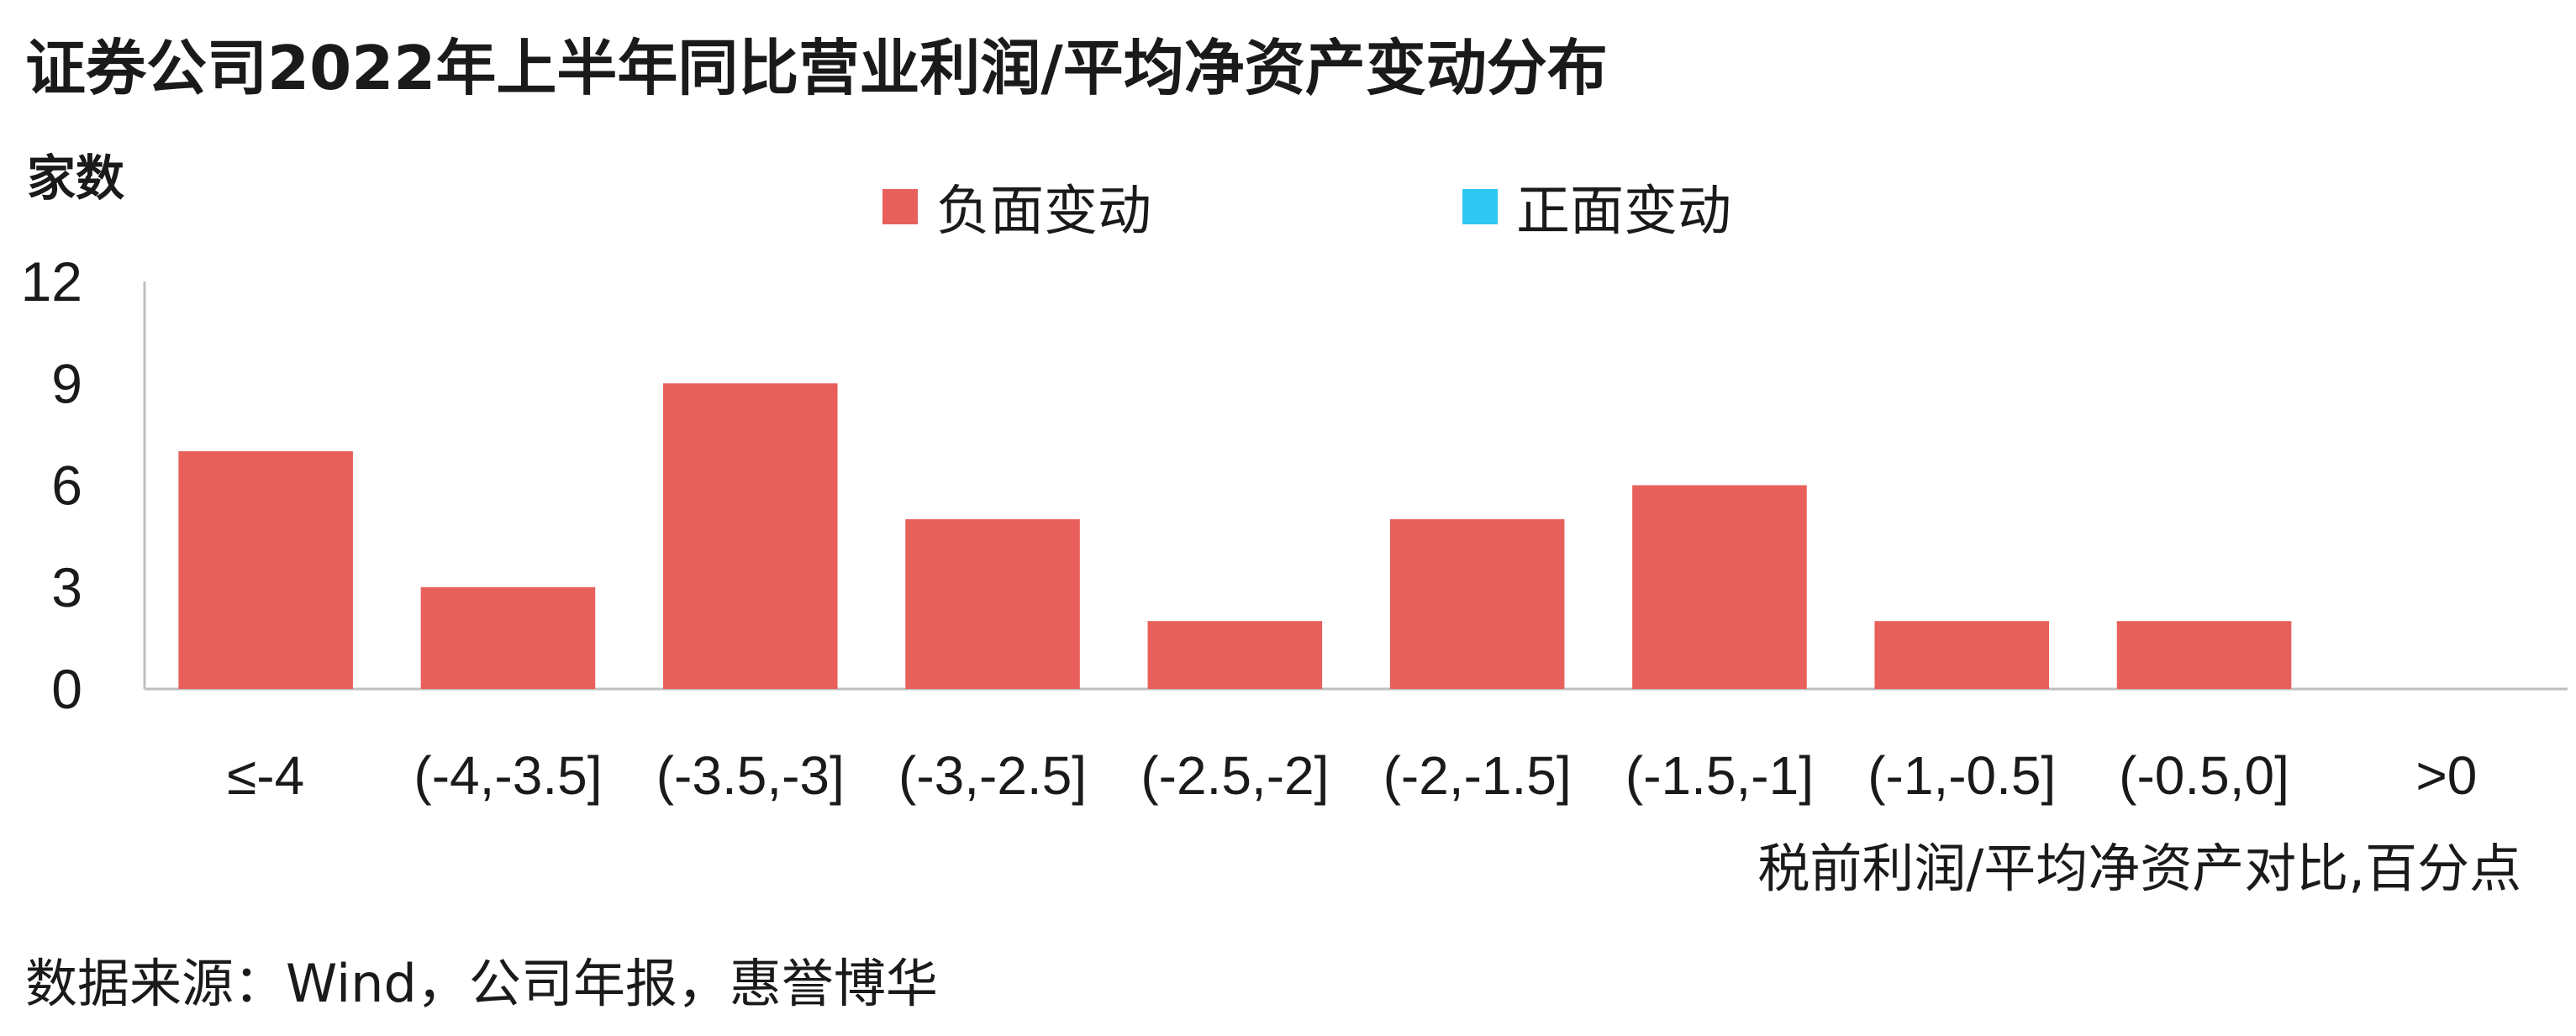  I want to click on x-tick-label: (-3,-2.5], so click(992, 776).